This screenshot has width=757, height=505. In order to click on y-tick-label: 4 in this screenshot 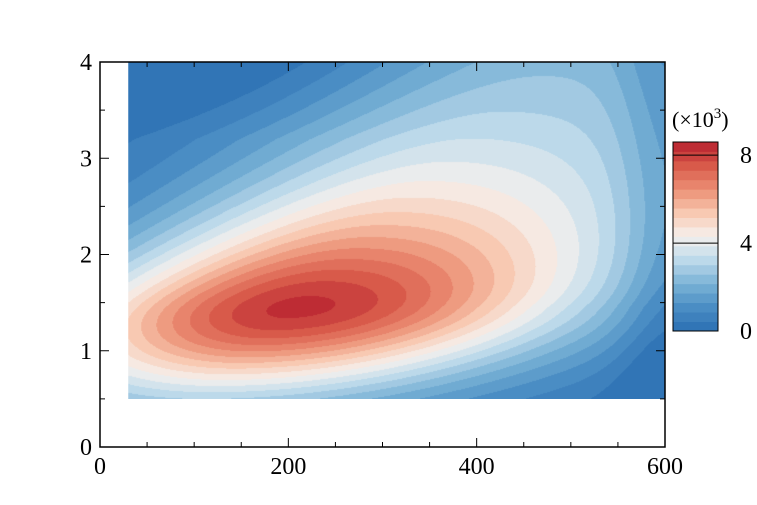, I will do `click(86, 63)`.